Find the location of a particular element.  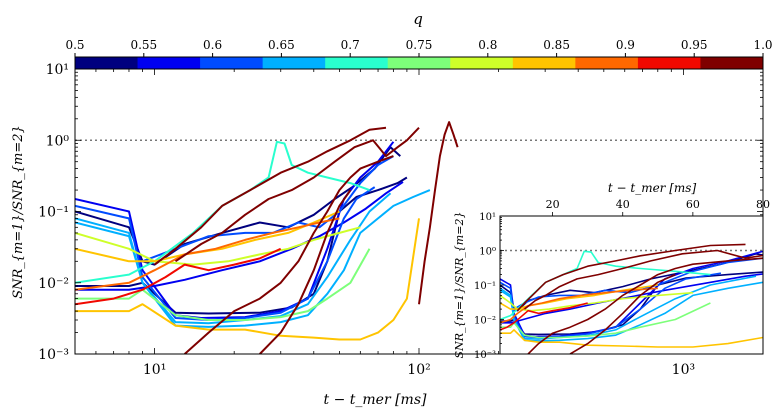

colorbar-tick-label: 0.55 is located at coordinates (143, 45).